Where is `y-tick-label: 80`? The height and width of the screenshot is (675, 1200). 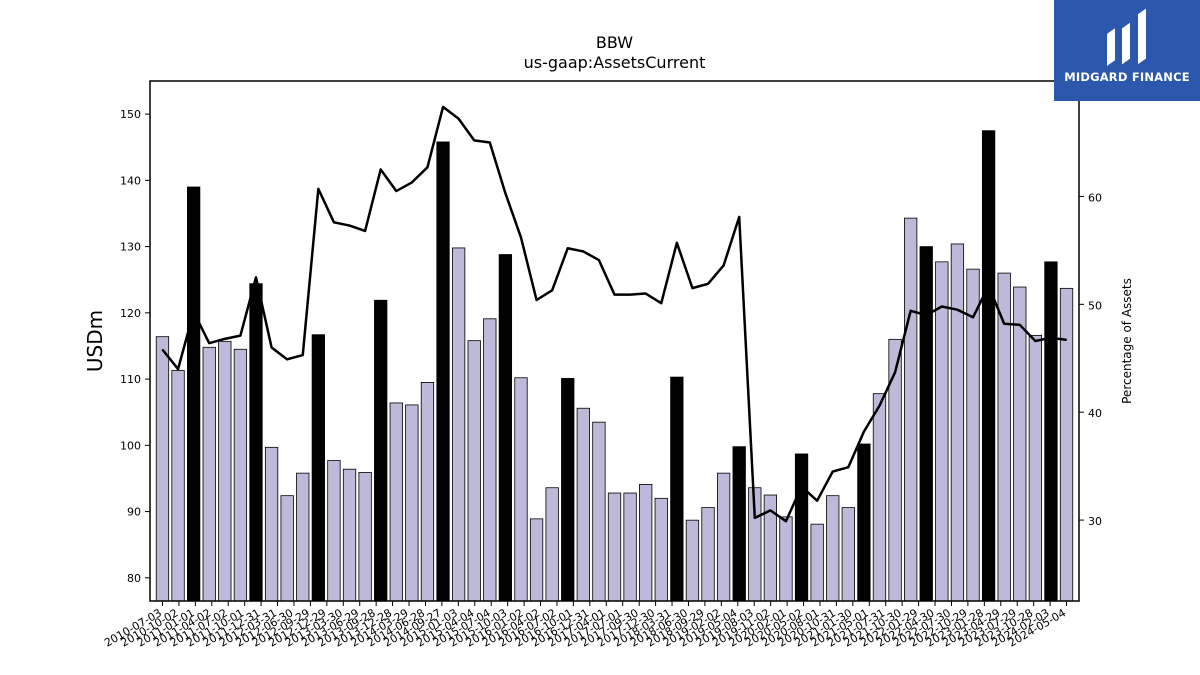 y-tick-label: 80 is located at coordinates (134, 578).